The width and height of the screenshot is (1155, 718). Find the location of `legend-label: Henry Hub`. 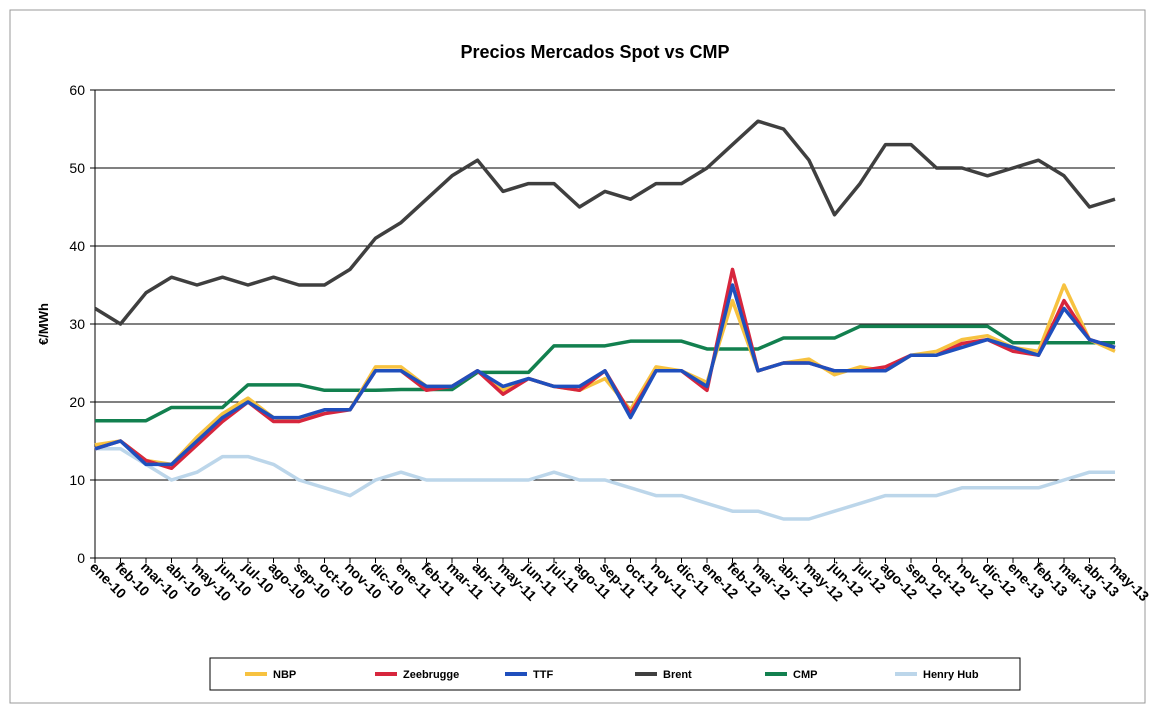

legend-label: Henry Hub is located at coordinates (951, 675).